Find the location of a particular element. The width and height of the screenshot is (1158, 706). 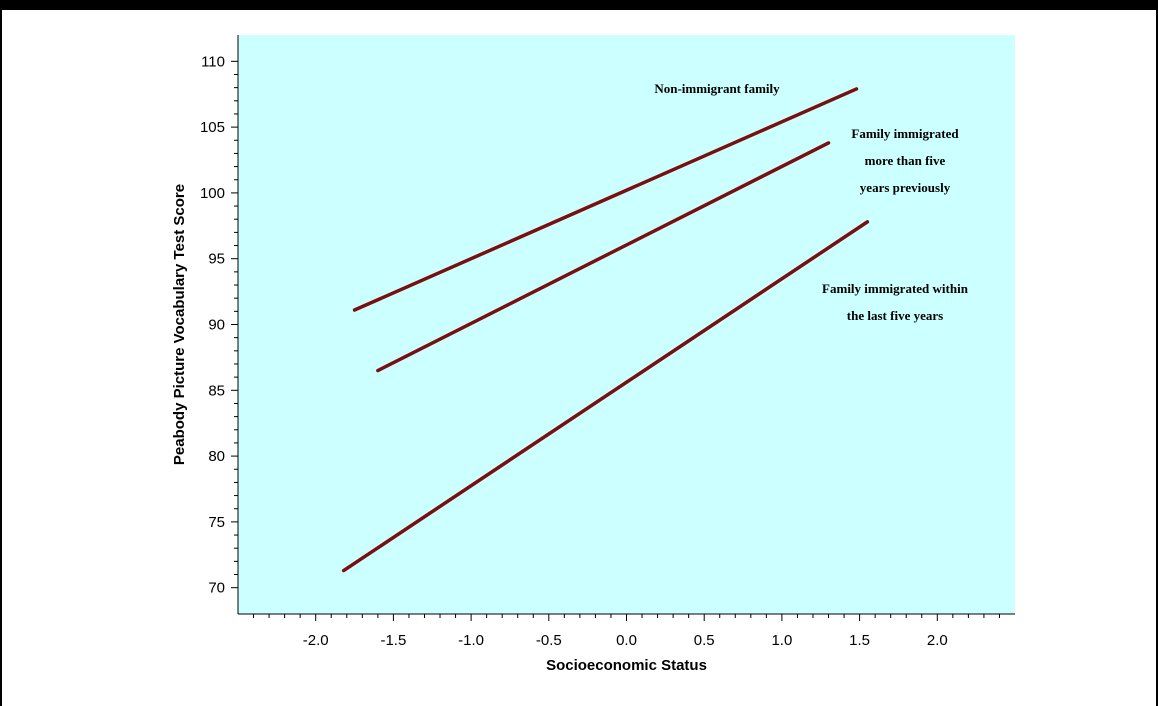

series-annotation-1: Non-immigrant family is located at coordinates (717, 88).